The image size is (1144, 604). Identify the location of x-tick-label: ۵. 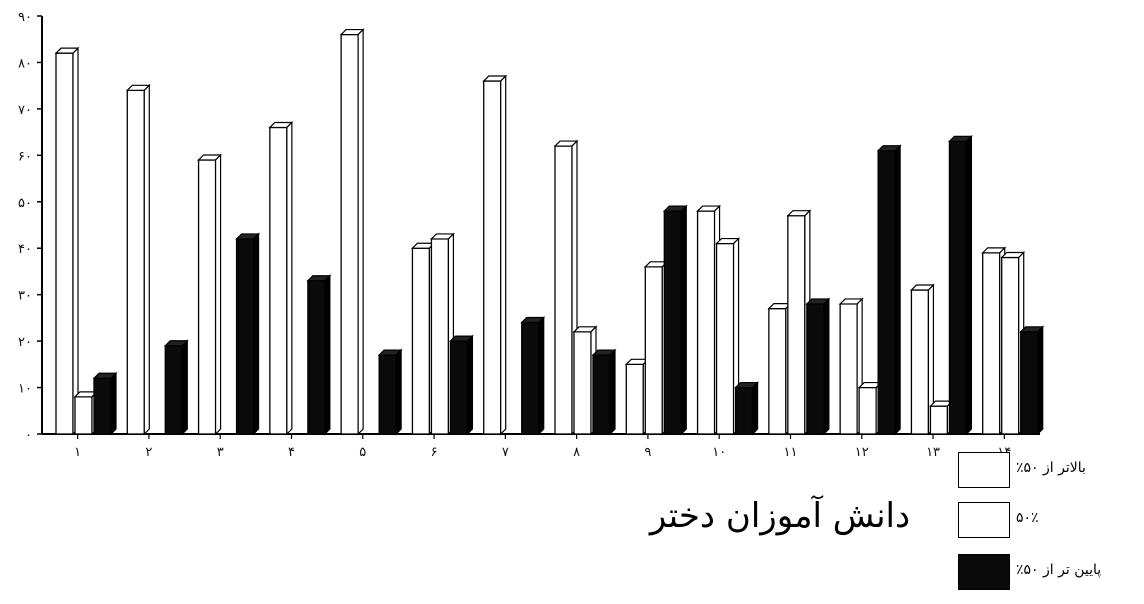
(362, 452).